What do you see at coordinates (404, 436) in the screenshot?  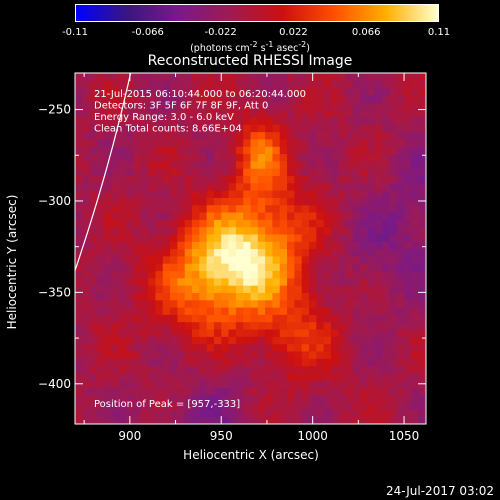 I see `x-tick-label: 1050` at bounding box center [404, 436].